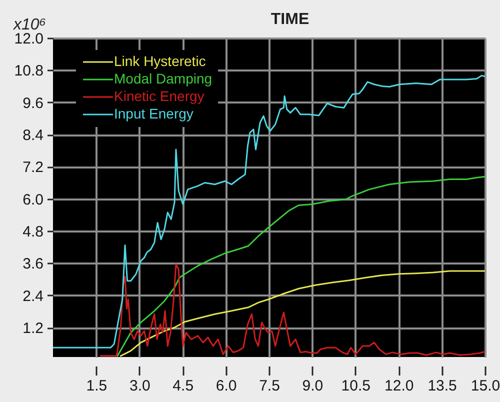 This screenshot has width=500, height=402. Describe the element at coordinates (29, 39) in the screenshot. I see `y-tick-label: 12.0` at that location.